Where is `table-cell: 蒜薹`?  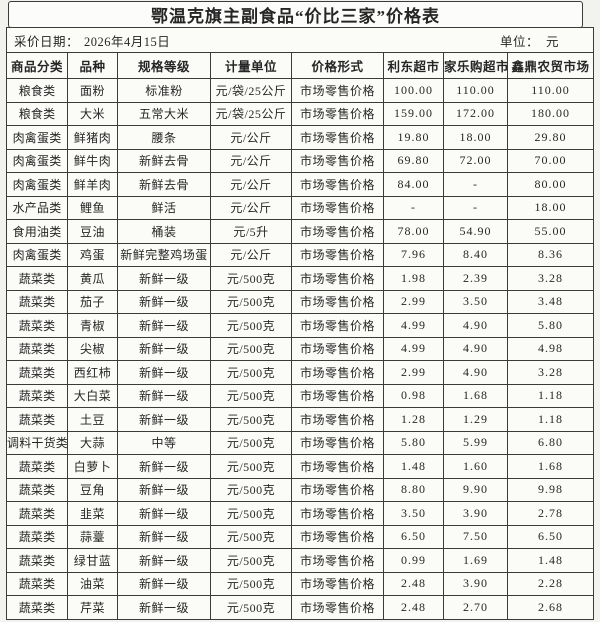 table-cell: 蒜薹 is located at coordinates (92, 536).